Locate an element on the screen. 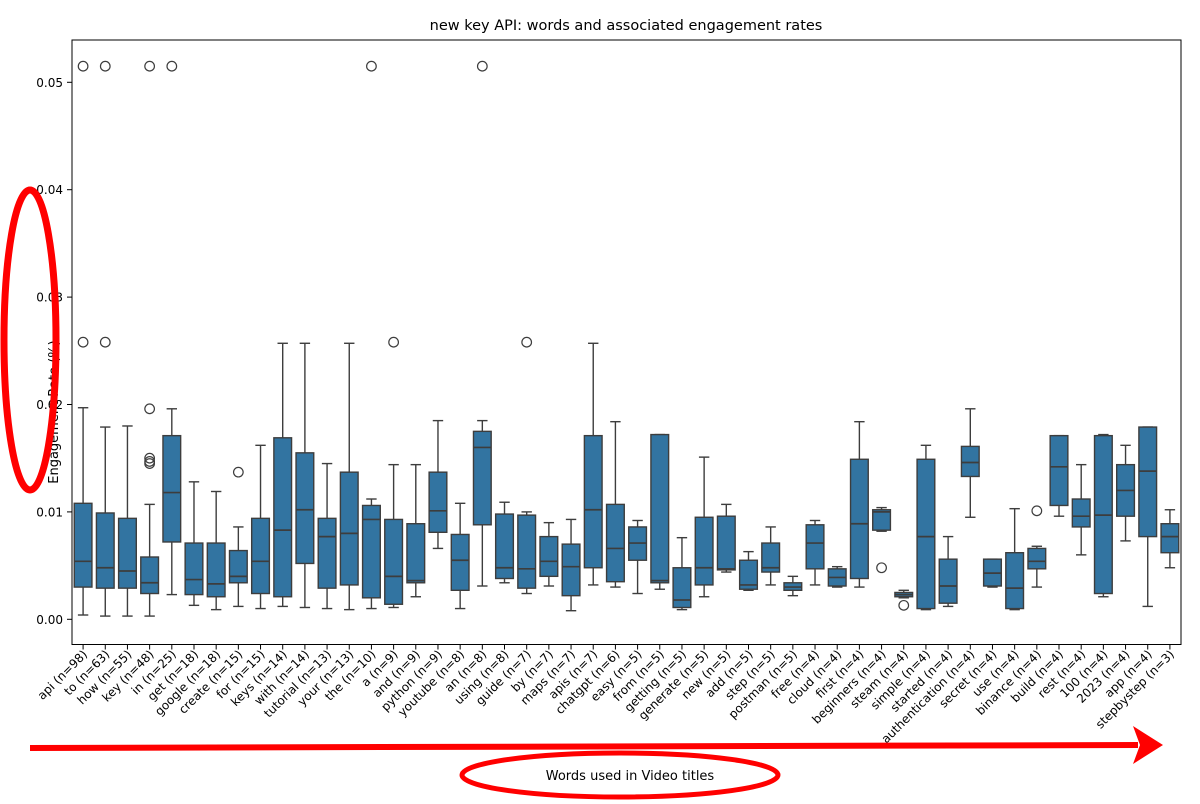 This screenshot has width=1200, height=804. box-for is located at coordinates (260, 527).